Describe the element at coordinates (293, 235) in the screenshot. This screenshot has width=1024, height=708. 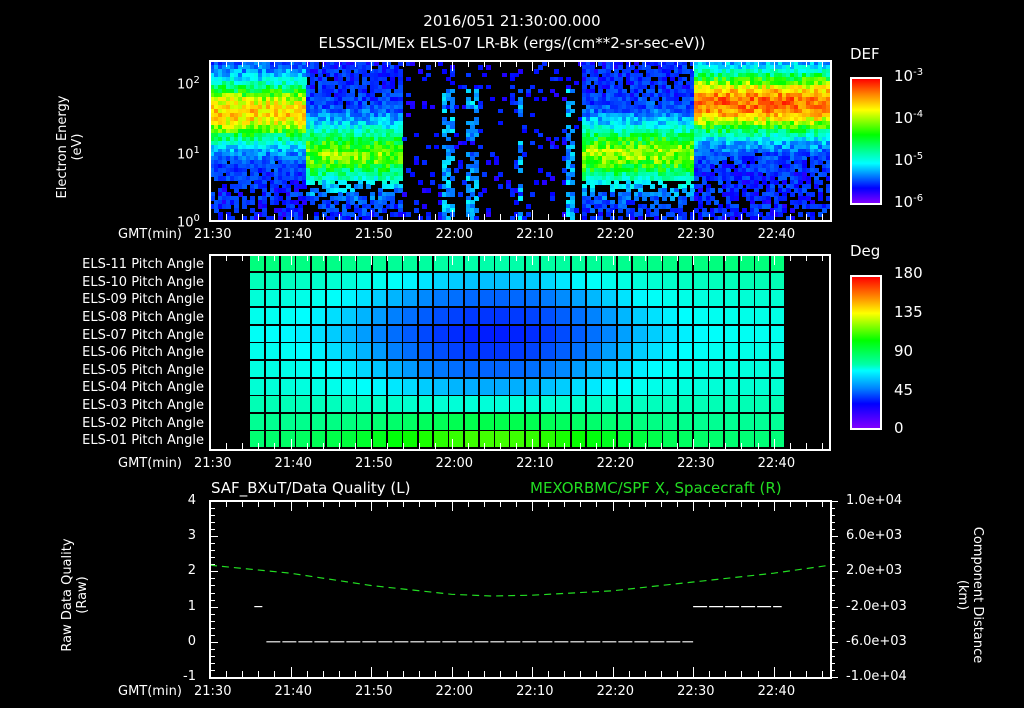
I see `time-tick-label: 21:40` at that location.